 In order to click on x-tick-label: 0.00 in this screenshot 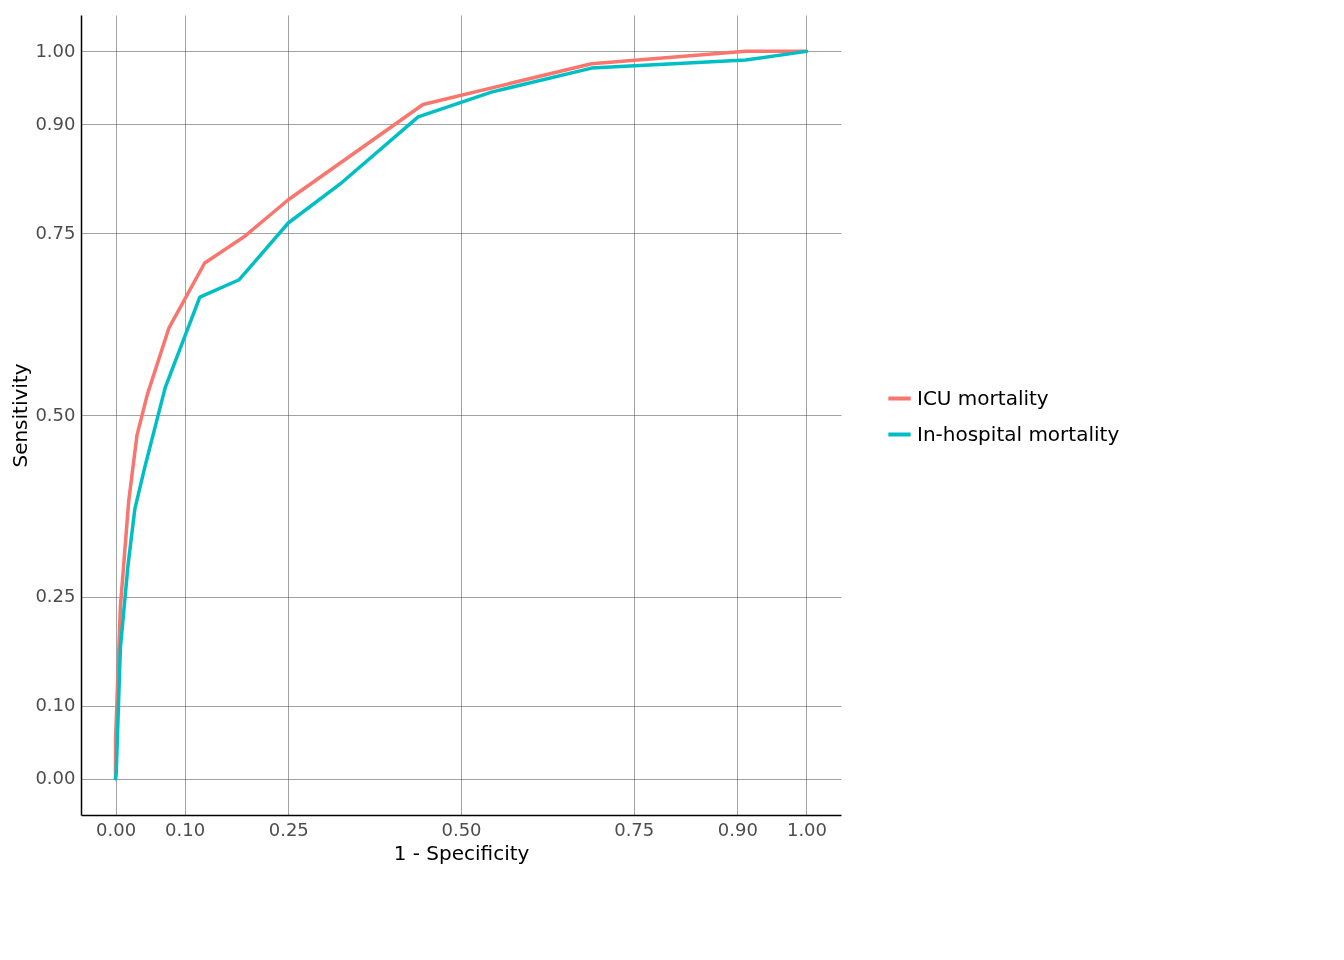, I will do `click(116, 829)`.